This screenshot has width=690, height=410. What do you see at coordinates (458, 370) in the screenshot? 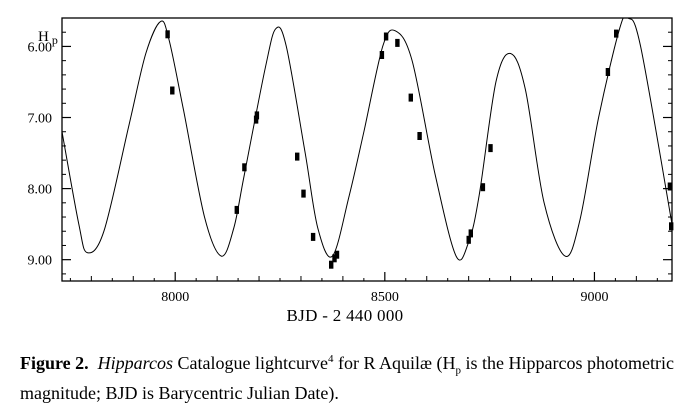
I see `caption-sub: p` at bounding box center [458, 370].